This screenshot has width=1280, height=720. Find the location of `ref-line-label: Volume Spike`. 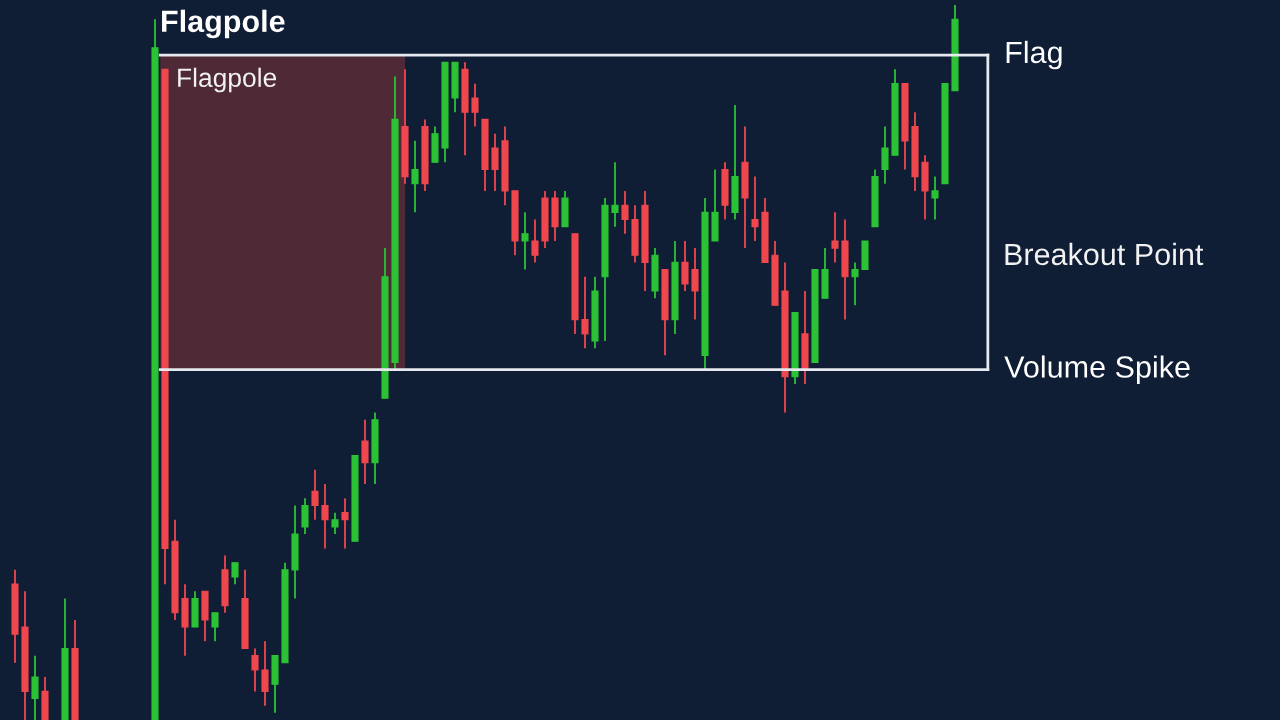

ref-line-label: Volume Spike is located at coordinates (1097, 369).